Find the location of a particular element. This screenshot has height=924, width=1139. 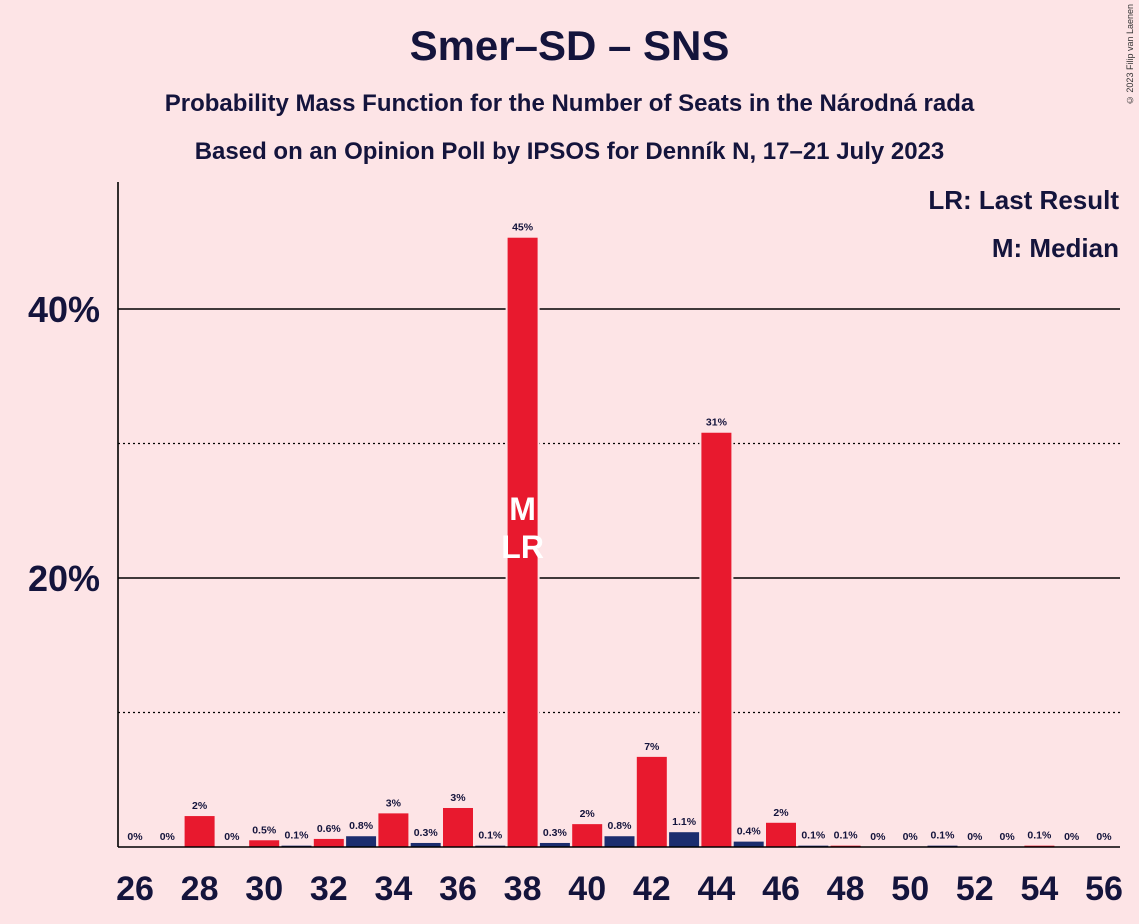

x-tick-label: 40 is located at coordinates (587, 889).